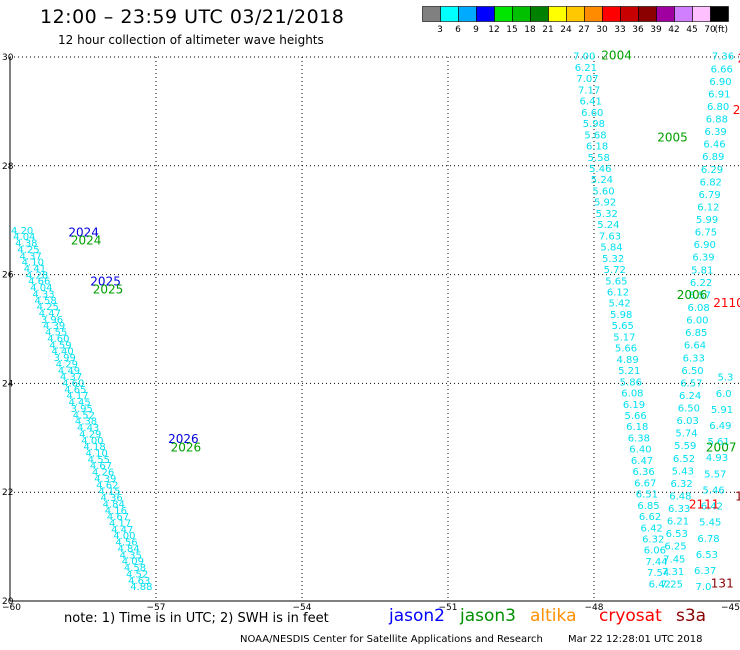 This screenshot has height=650, width=740. Describe the element at coordinates (566, 30) in the screenshot. I see `colorbar-label: 24` at that location.